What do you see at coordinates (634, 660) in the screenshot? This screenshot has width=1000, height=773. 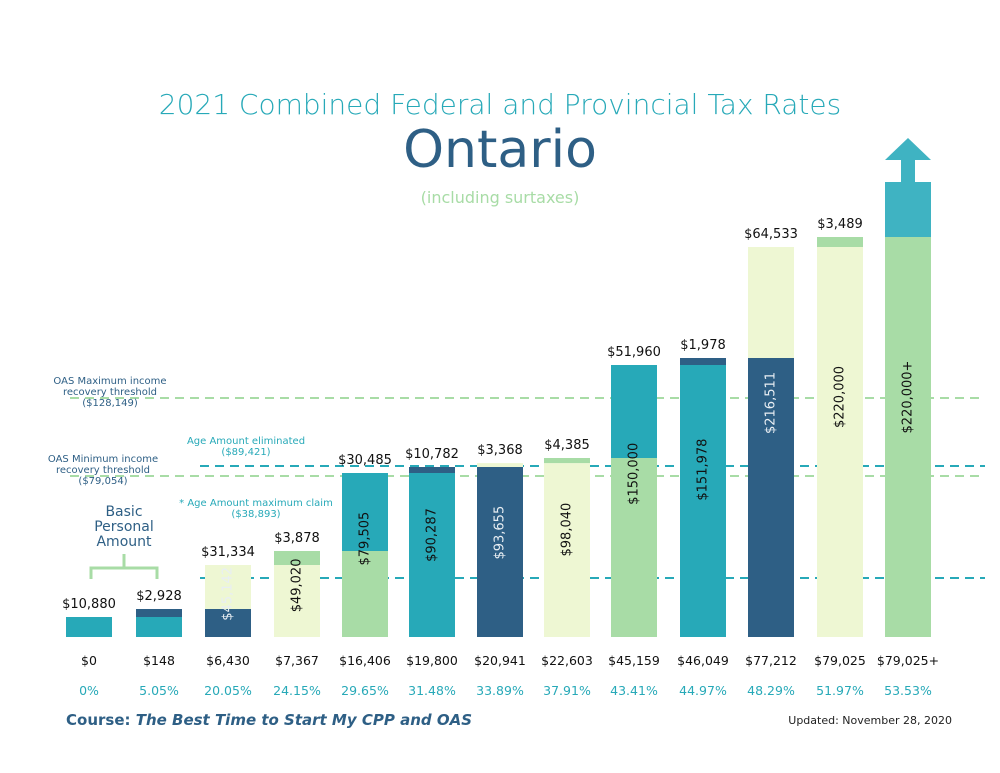 I see `tax-amount-label: $45,159` at bounding box center [634, 660].